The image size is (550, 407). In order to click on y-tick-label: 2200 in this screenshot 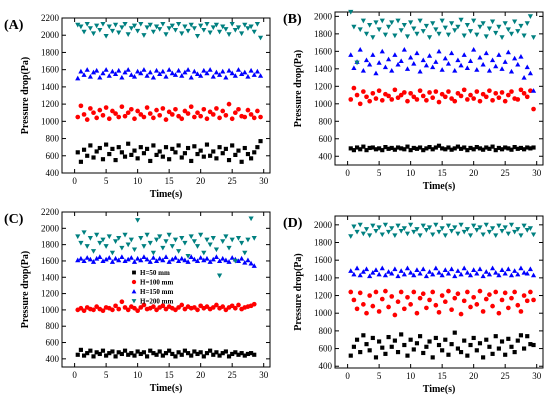, I will do `click(50, 212)`.